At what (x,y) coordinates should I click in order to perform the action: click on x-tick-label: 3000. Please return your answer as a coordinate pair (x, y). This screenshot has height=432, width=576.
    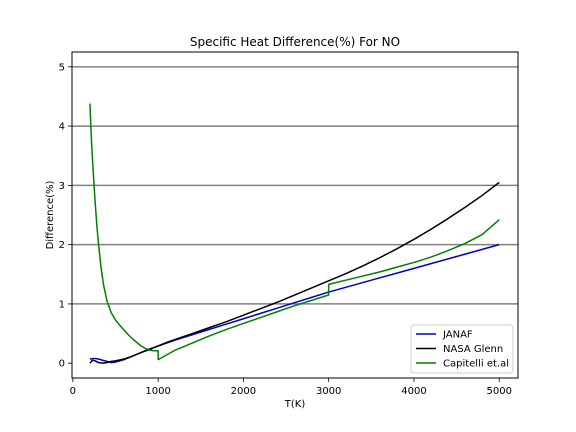
    Looking at the image, I should click on (328, 391).